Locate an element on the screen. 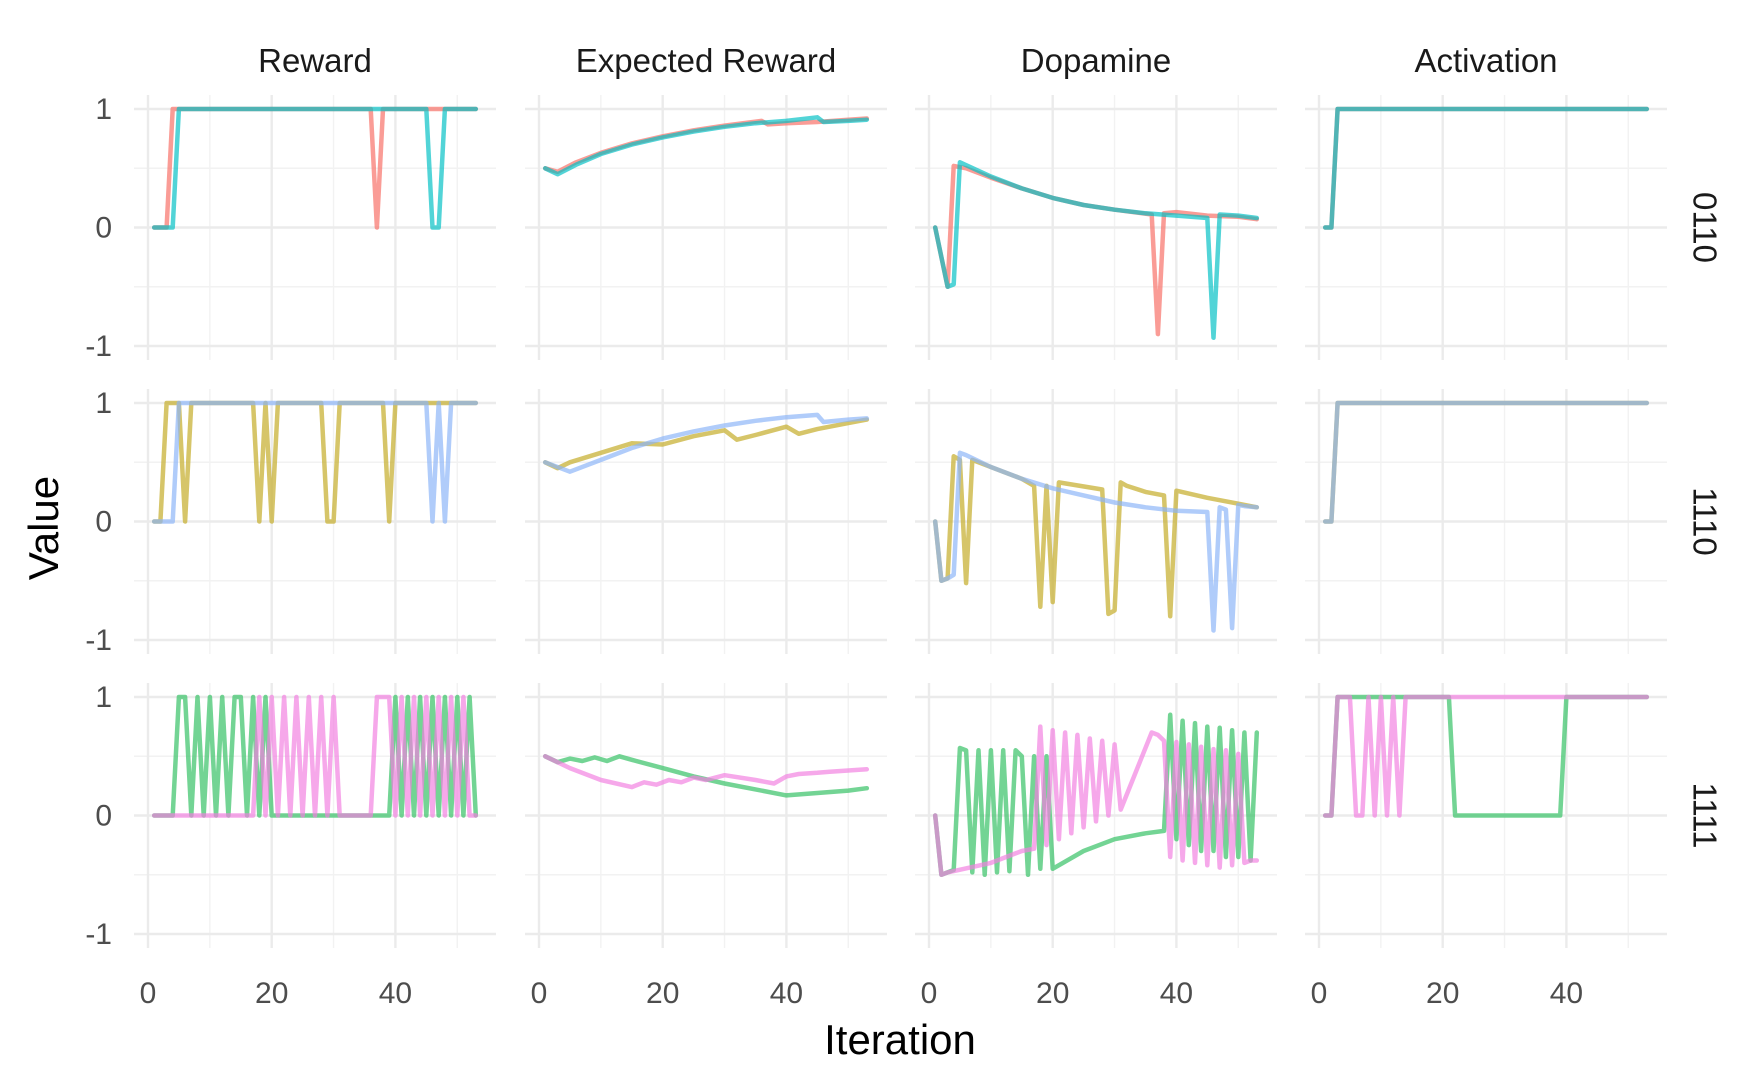  facet-column-title: Expected Reward is located at coordinates (706, 60).